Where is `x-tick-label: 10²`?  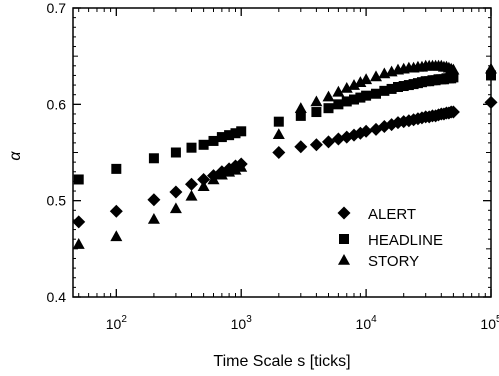
x-tick-label: 10² is located at coordinates (117, 323).